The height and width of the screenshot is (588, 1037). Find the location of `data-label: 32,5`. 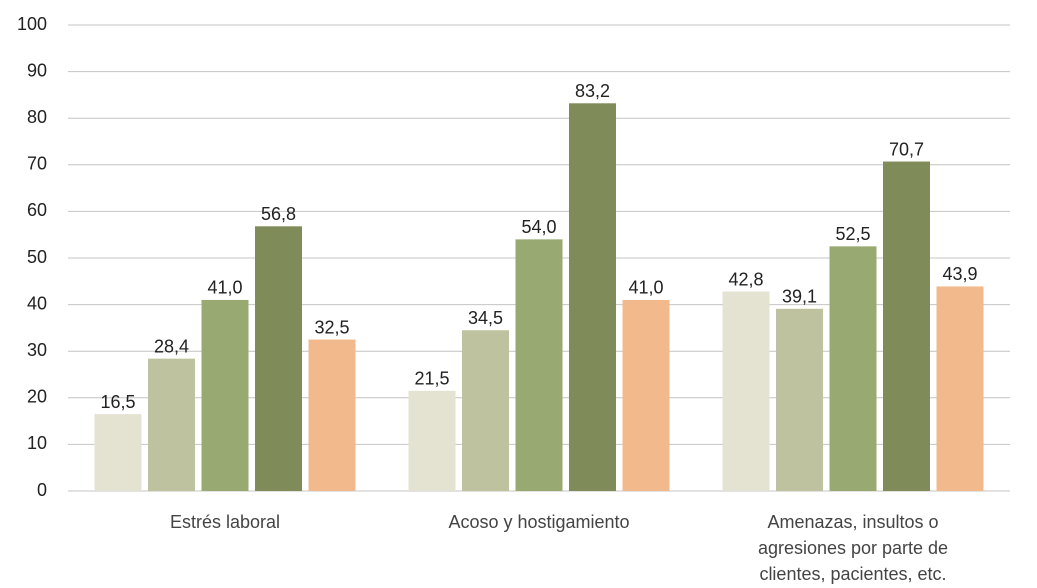

data-label: 32,5 is located at coordinates (331, 327).